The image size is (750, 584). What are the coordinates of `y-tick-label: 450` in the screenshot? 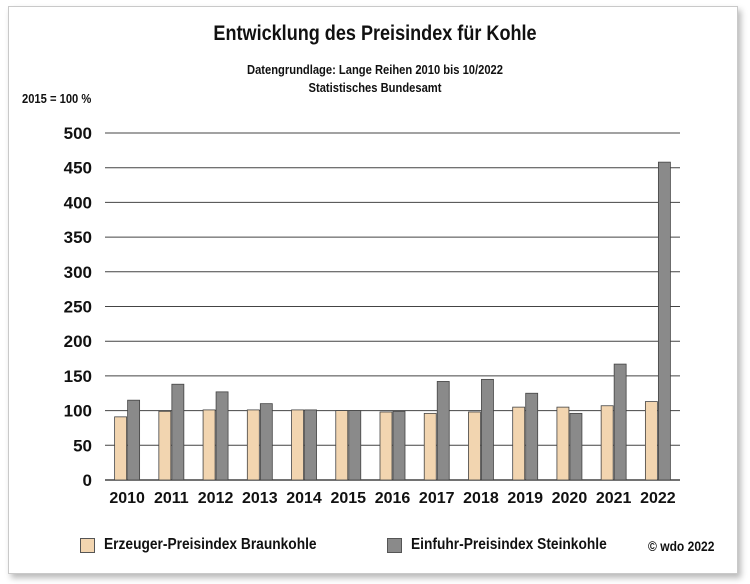 It's located at (78, 168).